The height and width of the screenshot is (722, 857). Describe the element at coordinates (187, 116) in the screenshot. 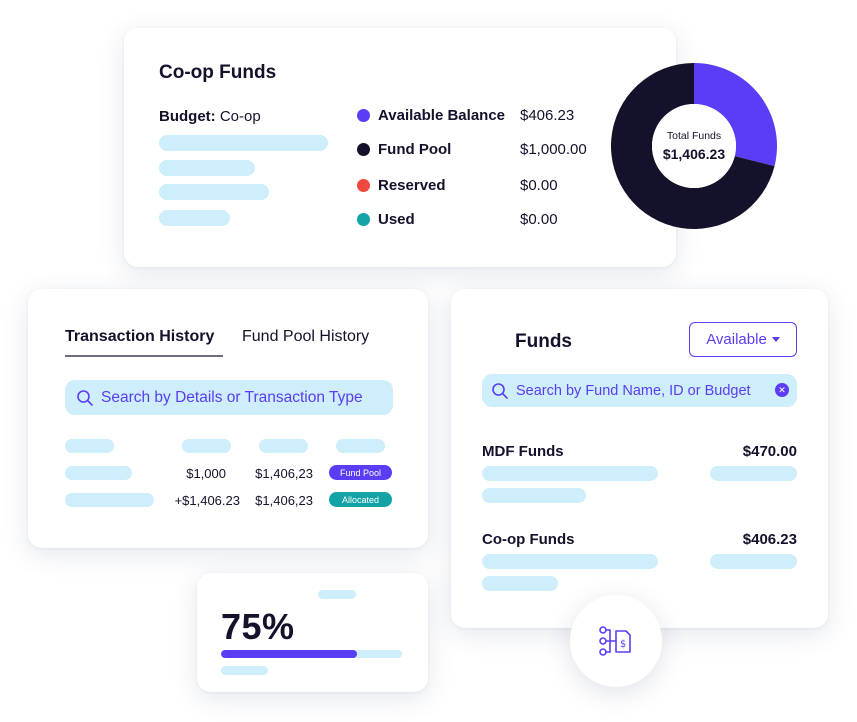

I see `budget-label: Budget:` at that location.